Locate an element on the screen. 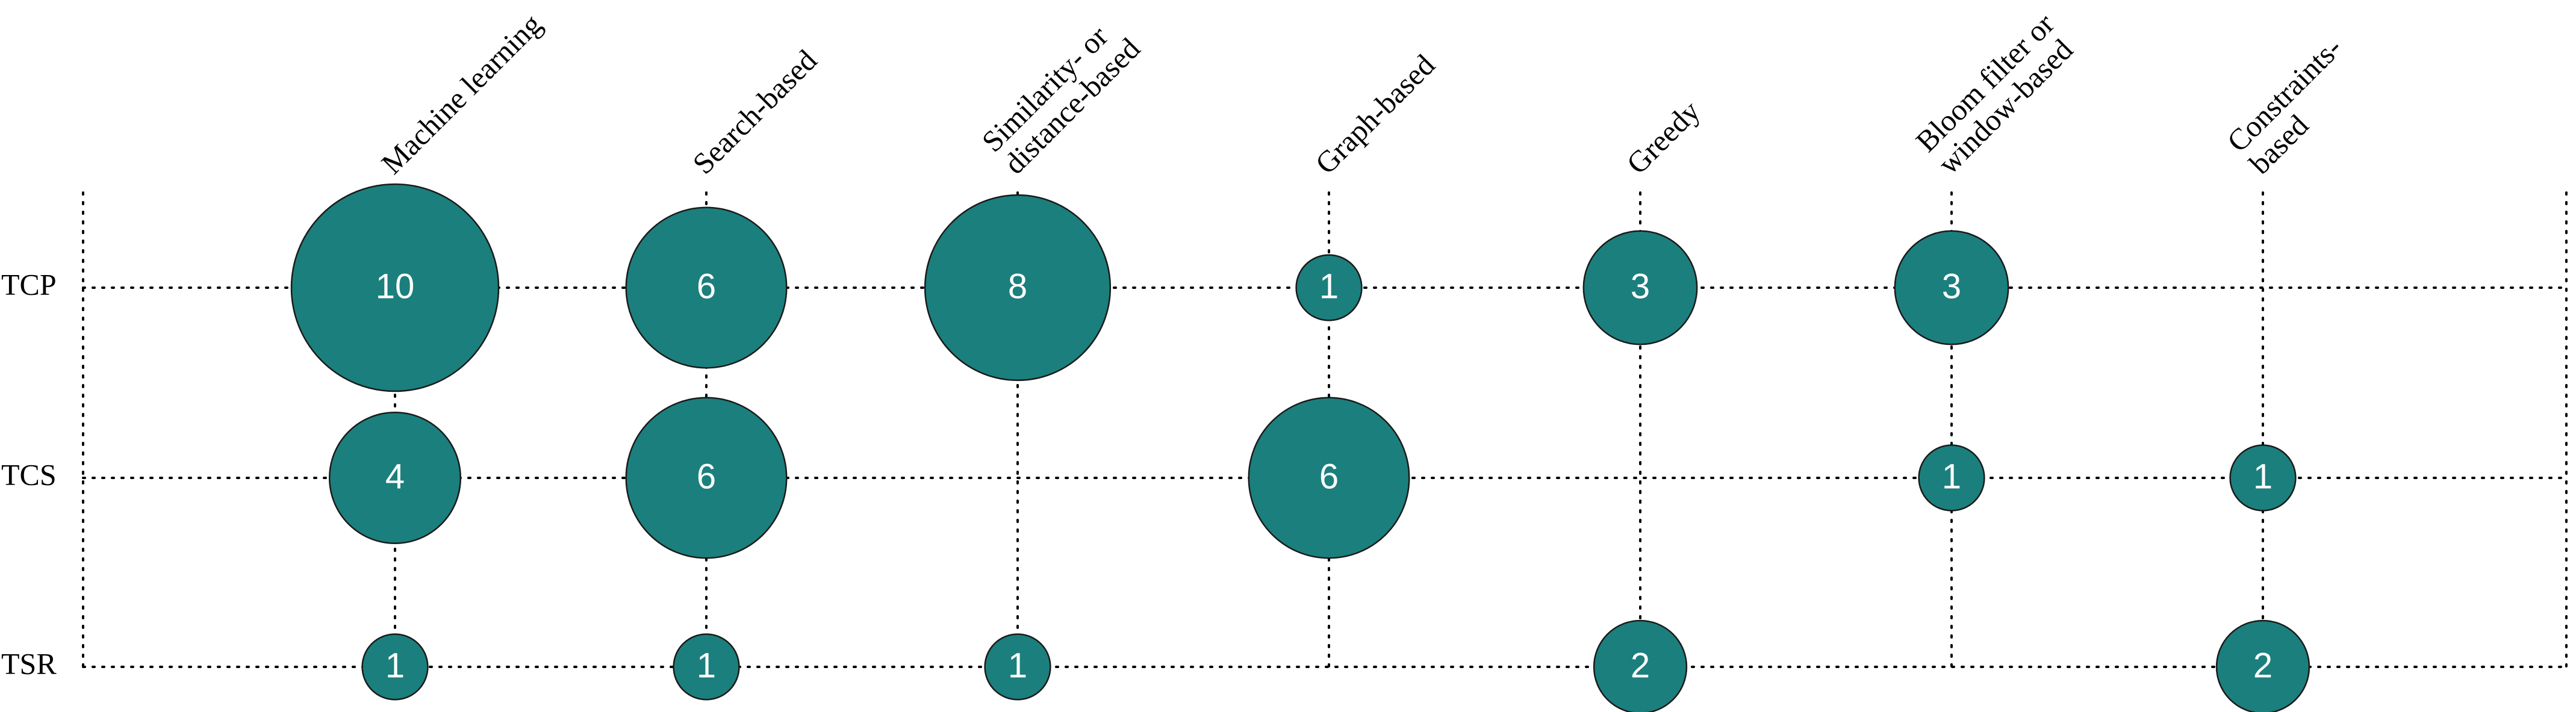  column-label-line: Machine learning is located at coordinates (462, 94).